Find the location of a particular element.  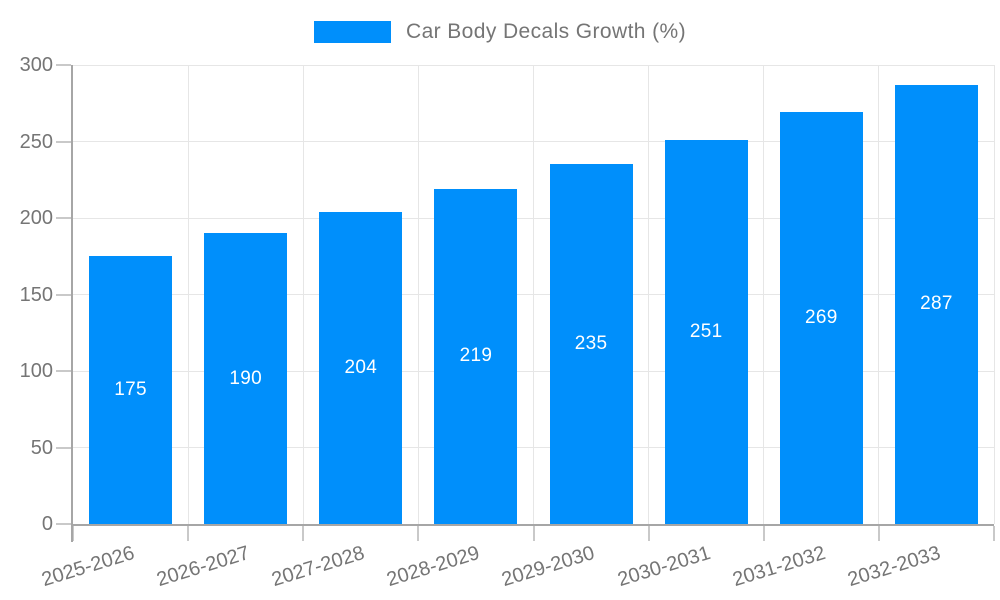

chart-legend: Car Body Decals Growth (%) is located at coordinates (500, 32).